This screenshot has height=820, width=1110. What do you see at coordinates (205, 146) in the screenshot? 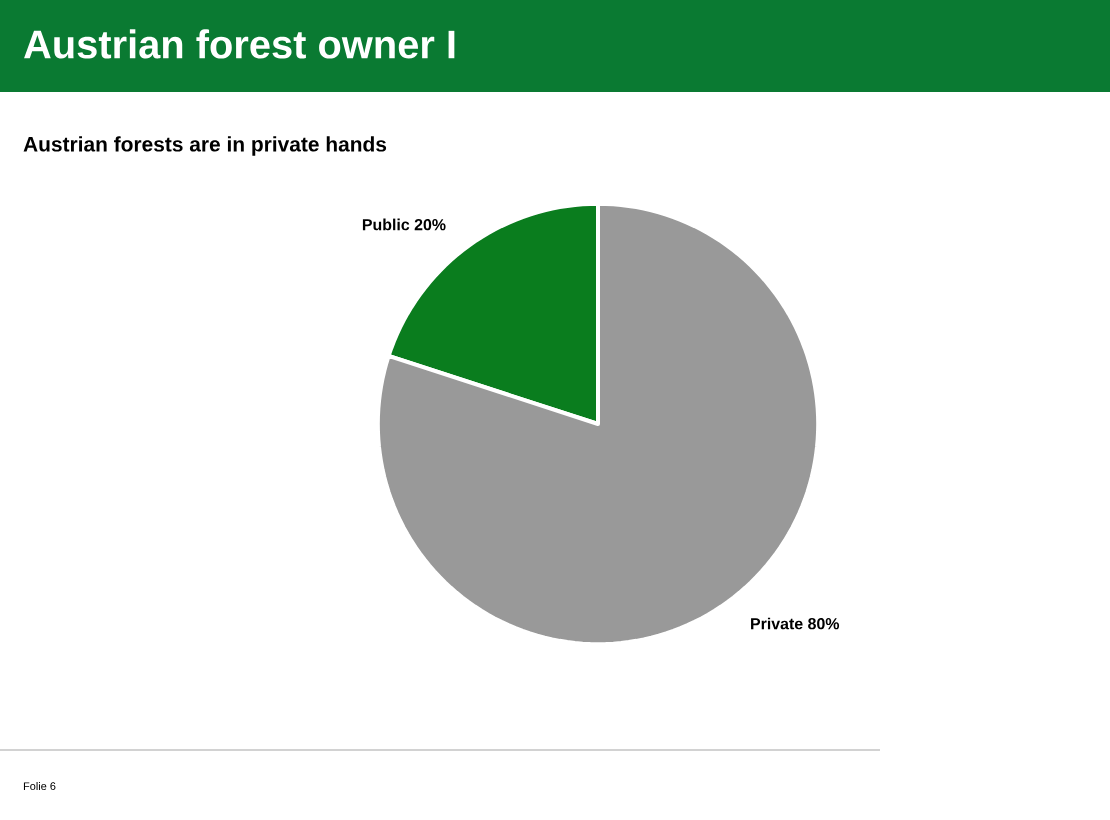
I see `chart-subtitle: Austrian forests are in private hands` at bounding box center [205, 146].